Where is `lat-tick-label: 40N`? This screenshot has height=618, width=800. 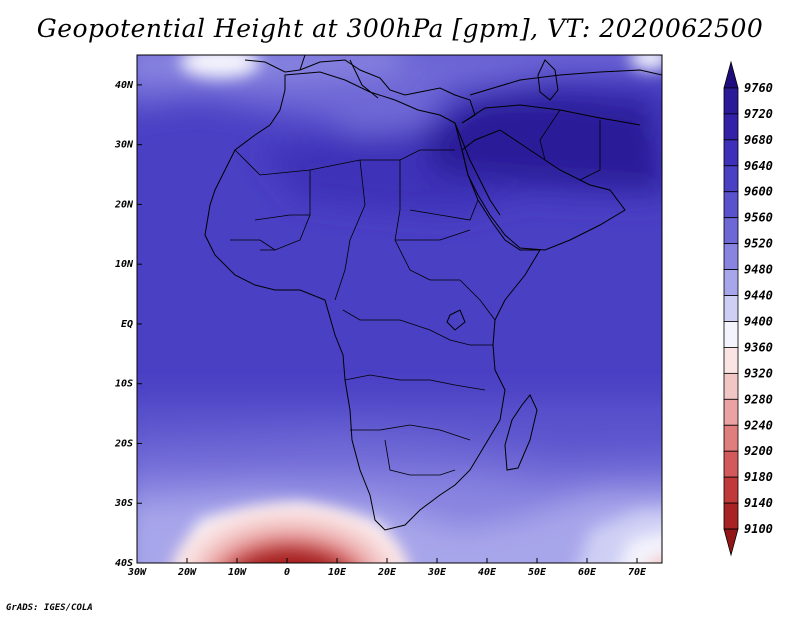 lat-tick-label: 40N is located at coordinates (124, 85).